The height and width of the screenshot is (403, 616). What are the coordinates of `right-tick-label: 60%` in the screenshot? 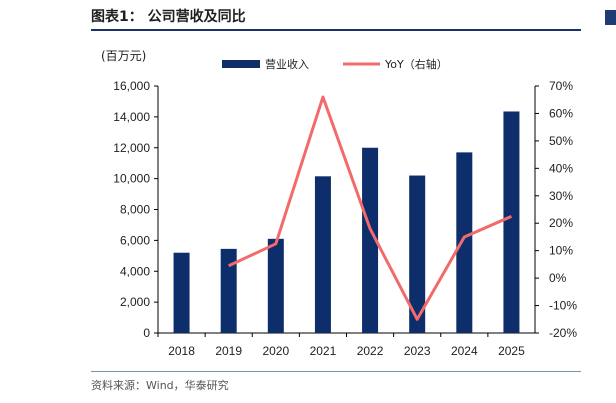 It's located at (561, 113).